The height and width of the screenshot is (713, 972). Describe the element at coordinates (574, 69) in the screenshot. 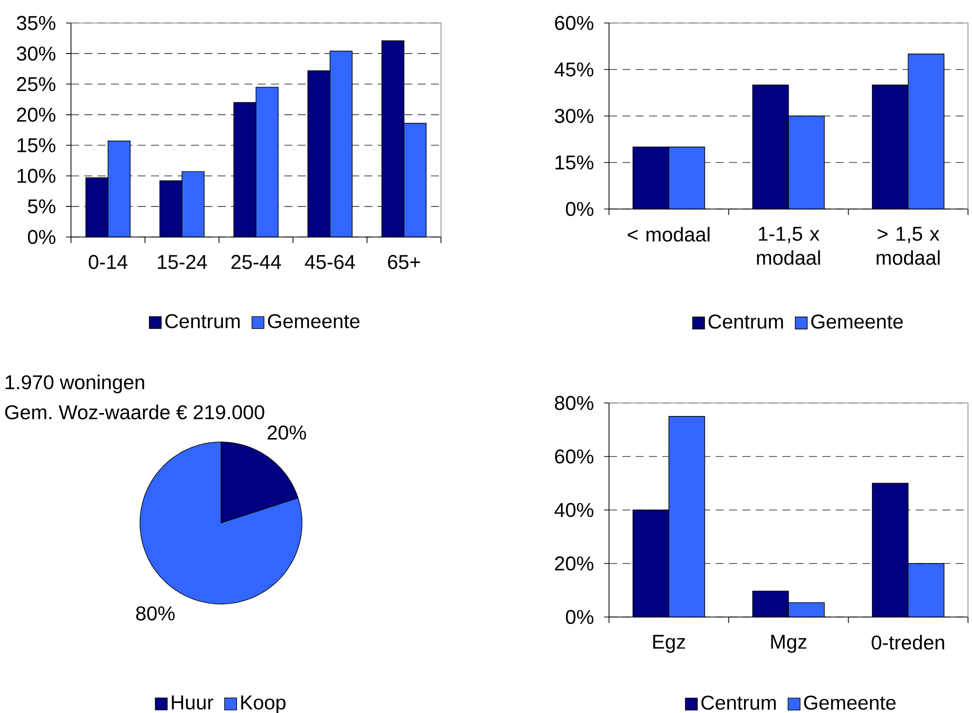

I see `y-tick-label: 45%` at that location.